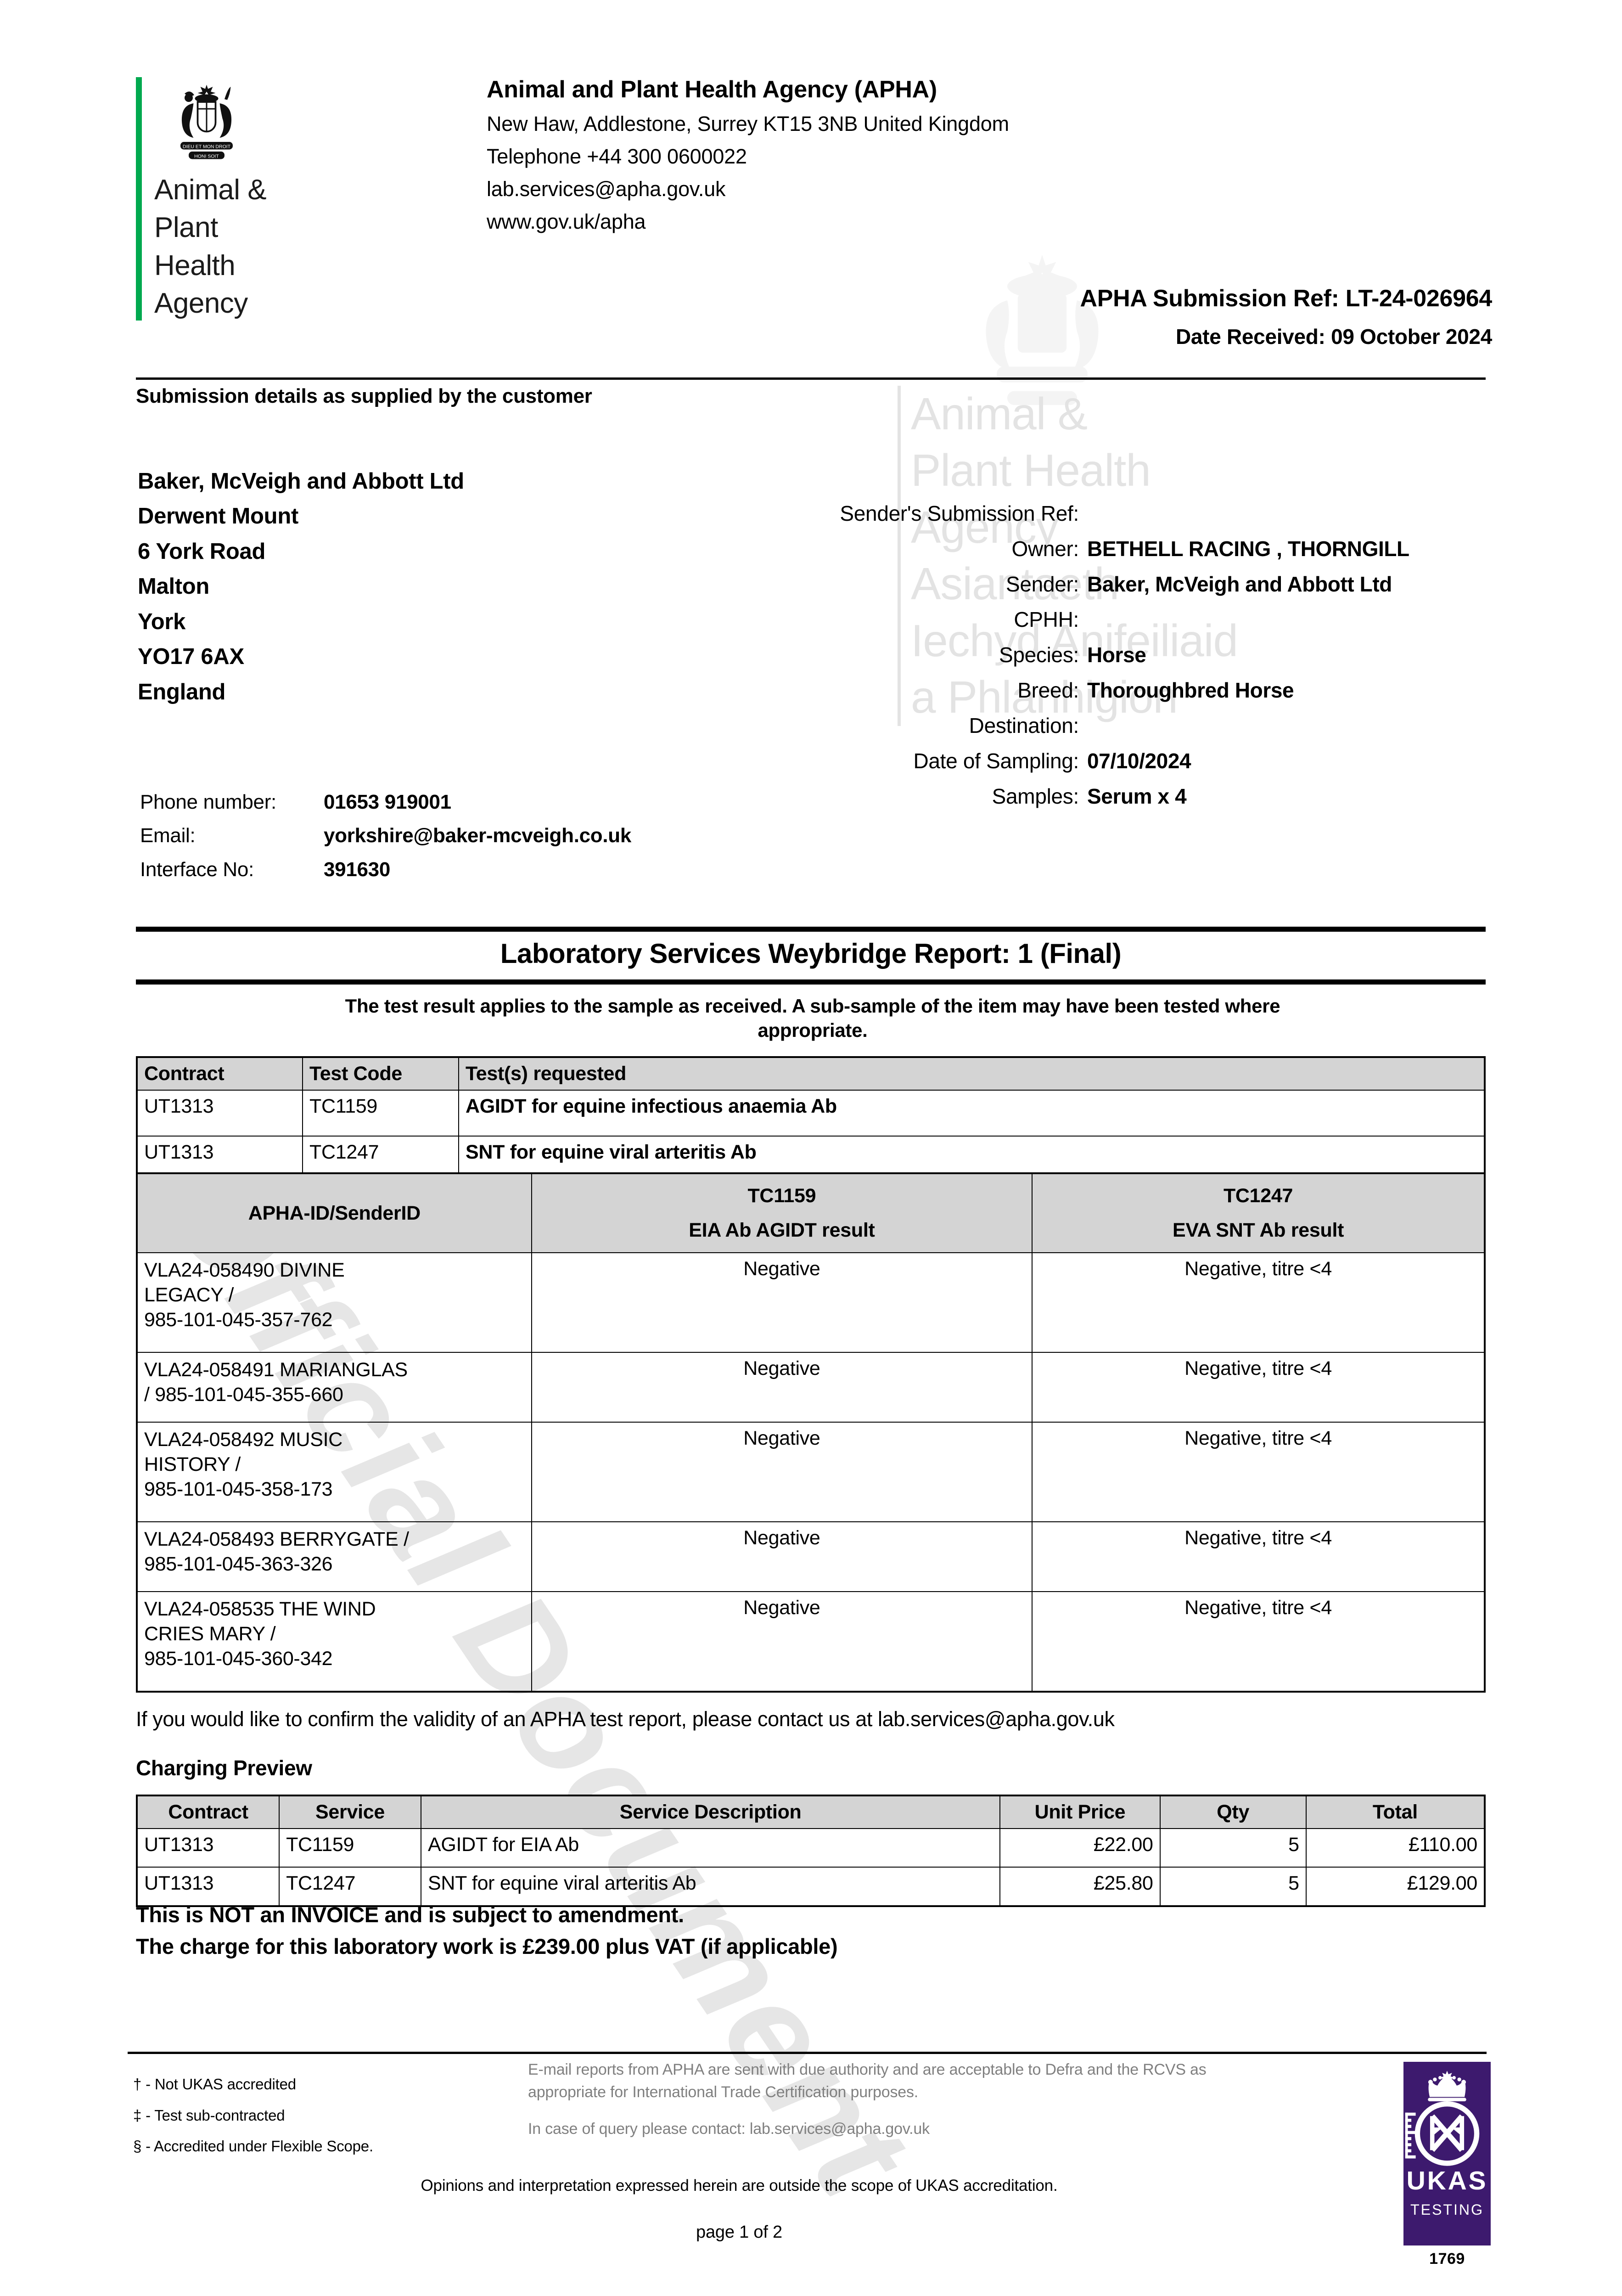 The width and height of the screenshot is (1622, 2296). What do you see at coordinates (1080, 1848) in the screenshot?
I see `cell-unit-price: £22.00` at bounding box center [1080, 1848].